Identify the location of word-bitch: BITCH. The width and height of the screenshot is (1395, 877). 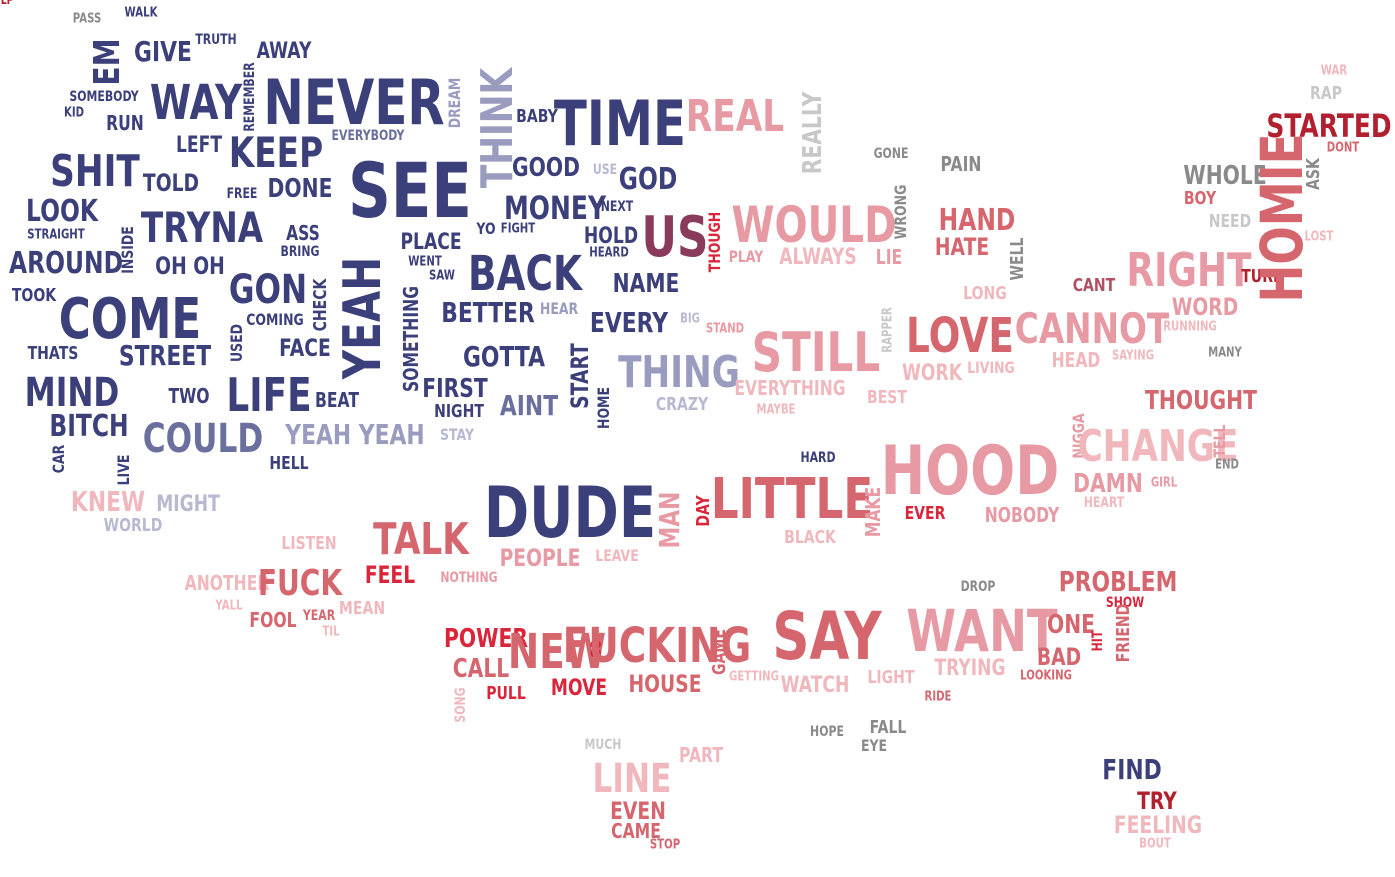
(89, 426).